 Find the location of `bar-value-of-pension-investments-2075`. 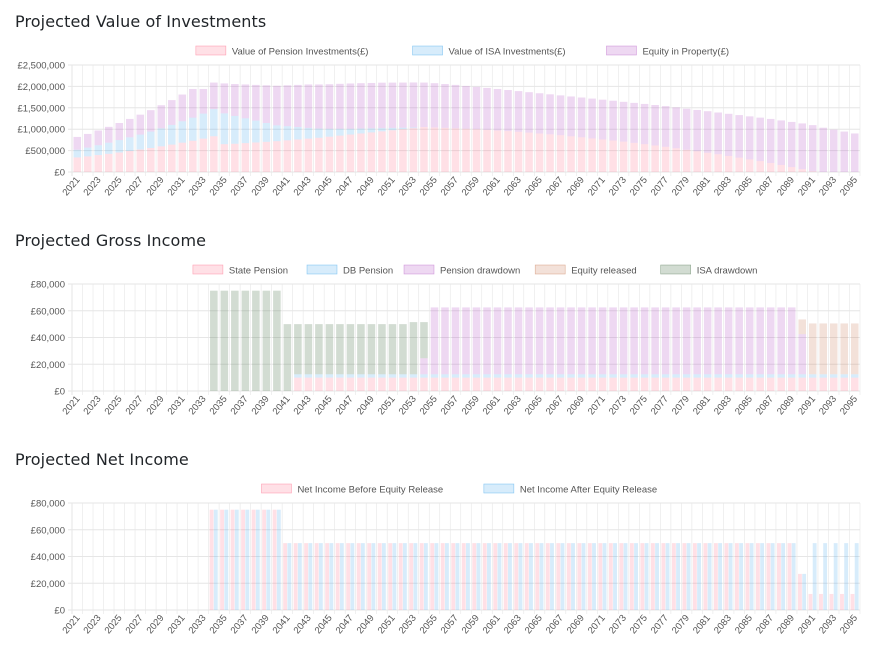

bar-value-of-pension-investments-2075 is located at coordinates (644, 158).